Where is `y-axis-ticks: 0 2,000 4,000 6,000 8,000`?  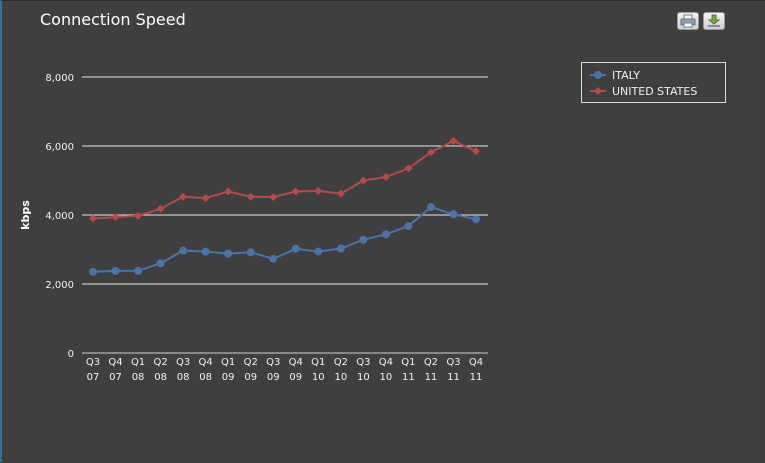 y-axis-ticks: 0 2,000 4,000 6,000 8,000 is located at coordinates (59, 216).